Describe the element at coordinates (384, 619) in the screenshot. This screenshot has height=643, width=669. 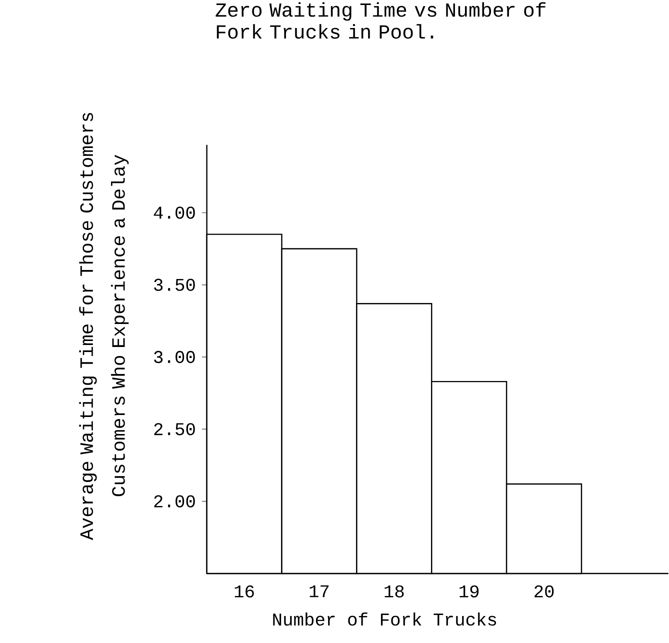
I see `x-axis-title: Number of Fork Trucks` at that location.